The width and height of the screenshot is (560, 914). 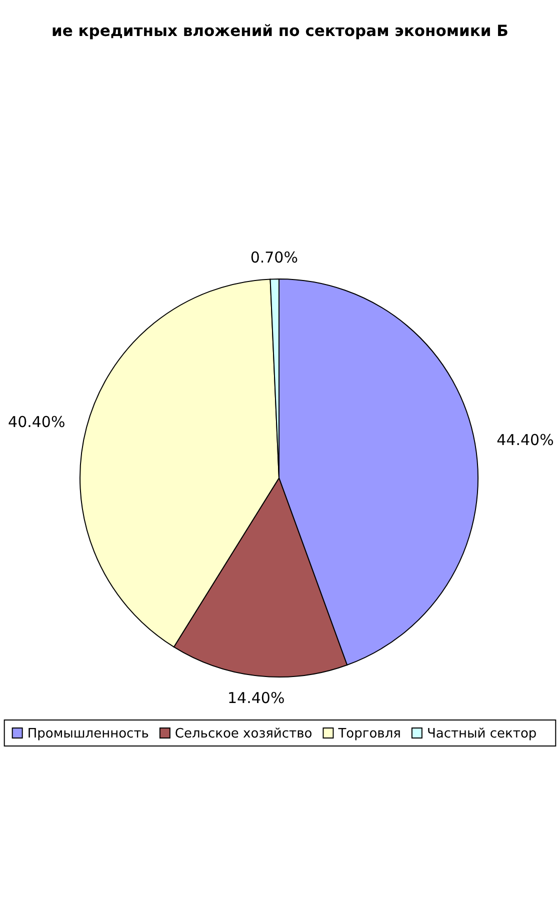 What do you see at coordinates (280, 31) in the screenshot?
I see `chart-title: ие кредитных вложений по секторам экономики Б` at bounding box center [280, 31].